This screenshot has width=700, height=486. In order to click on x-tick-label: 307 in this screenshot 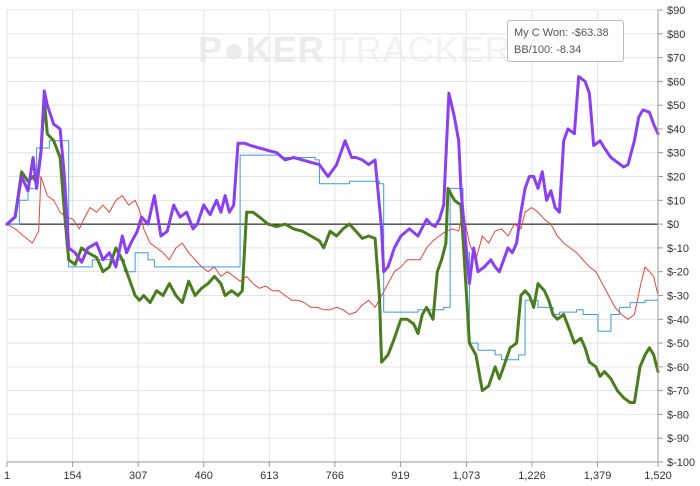, I will do `click(138, 476)`.